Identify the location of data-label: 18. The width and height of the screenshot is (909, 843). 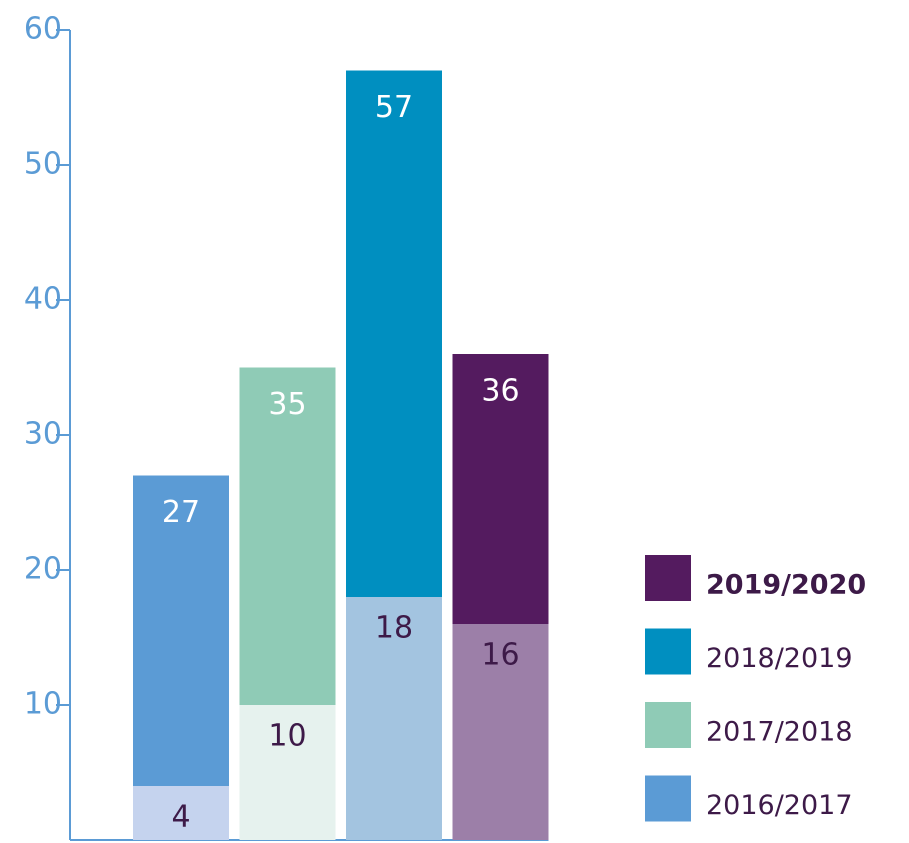
(394, 628).